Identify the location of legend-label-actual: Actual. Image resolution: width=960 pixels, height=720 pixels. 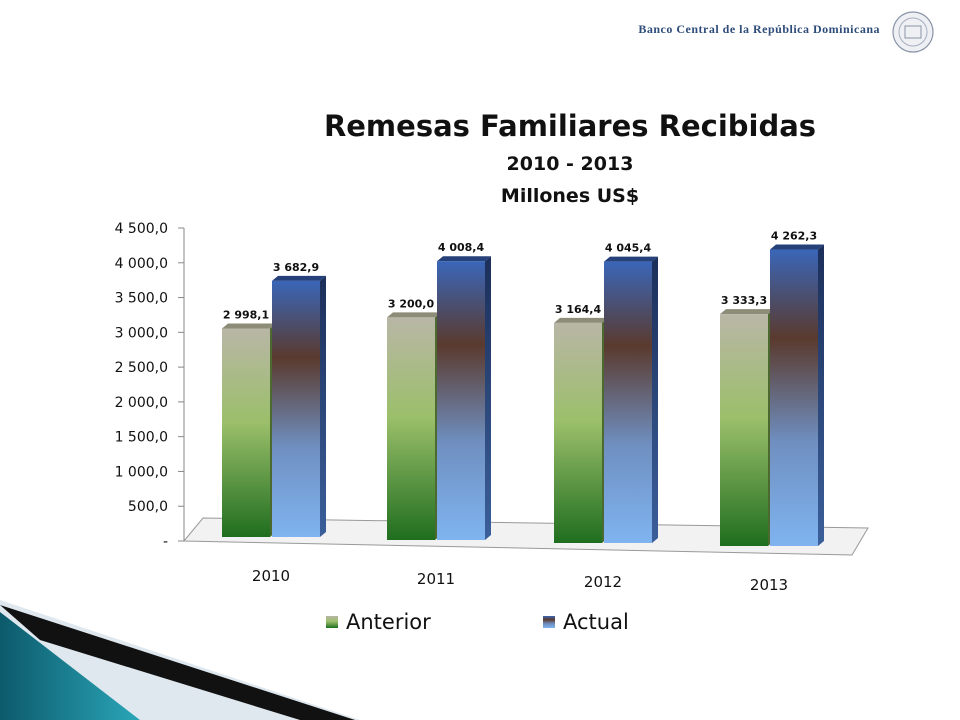
(596, 622).